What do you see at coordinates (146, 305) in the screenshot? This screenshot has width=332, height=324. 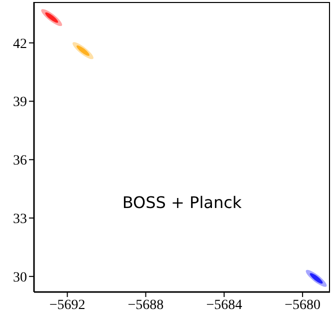 I see `x-tick-label: −5688` at bounding box center [146, 305].